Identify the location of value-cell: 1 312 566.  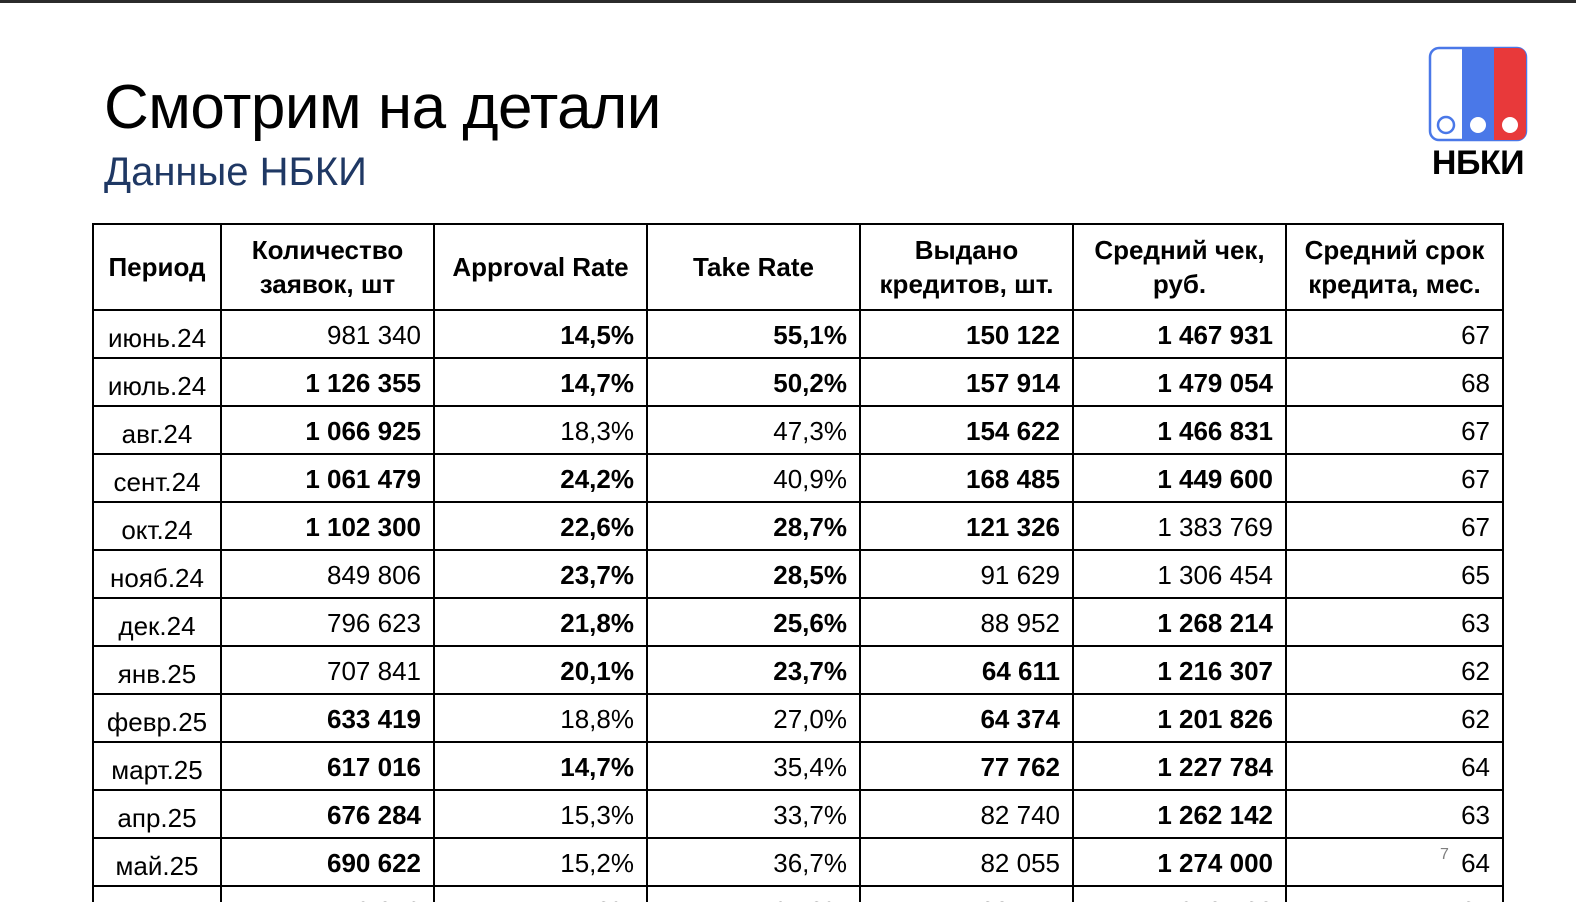
(1179, 893).